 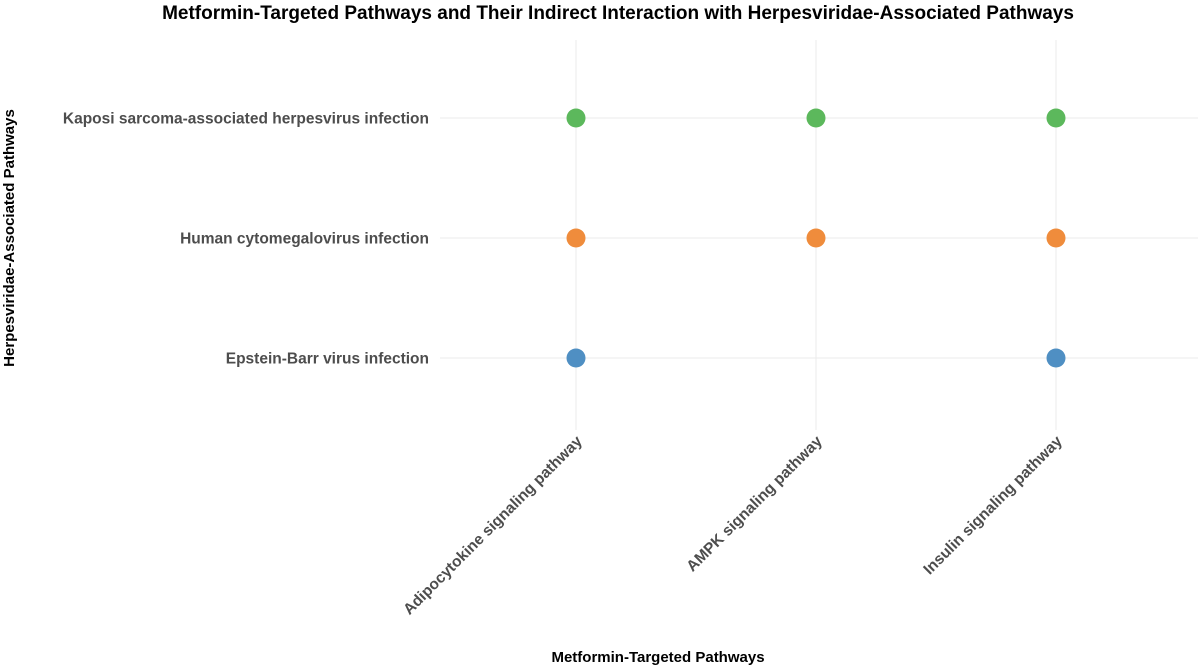 What do you see at coordinates (1056, 238) in the screenshot?
I see `data-point-insulin-signaling-pathway-human-cytomegalovirus-infection` at bounding box center [1056, 238].